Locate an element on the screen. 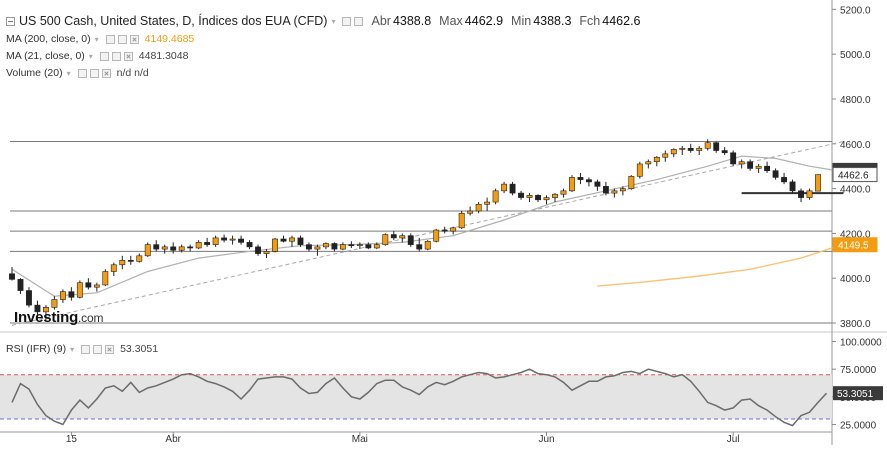 The width and height of the screenshot is (887, 450). time-tick-label: Abr is located at coordinates (173, 439).